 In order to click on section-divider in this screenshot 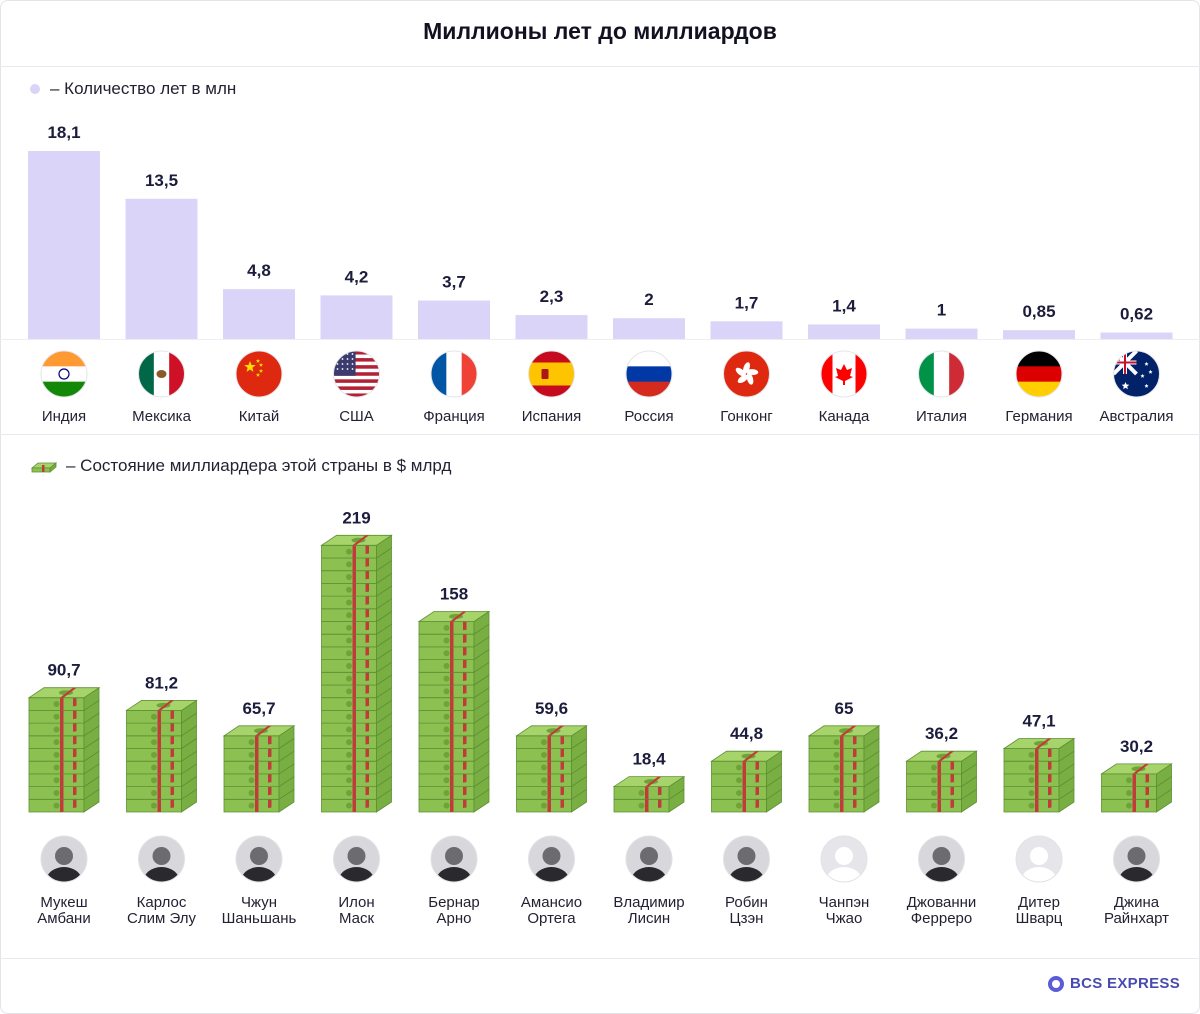, I will do `click(600, 434)`.